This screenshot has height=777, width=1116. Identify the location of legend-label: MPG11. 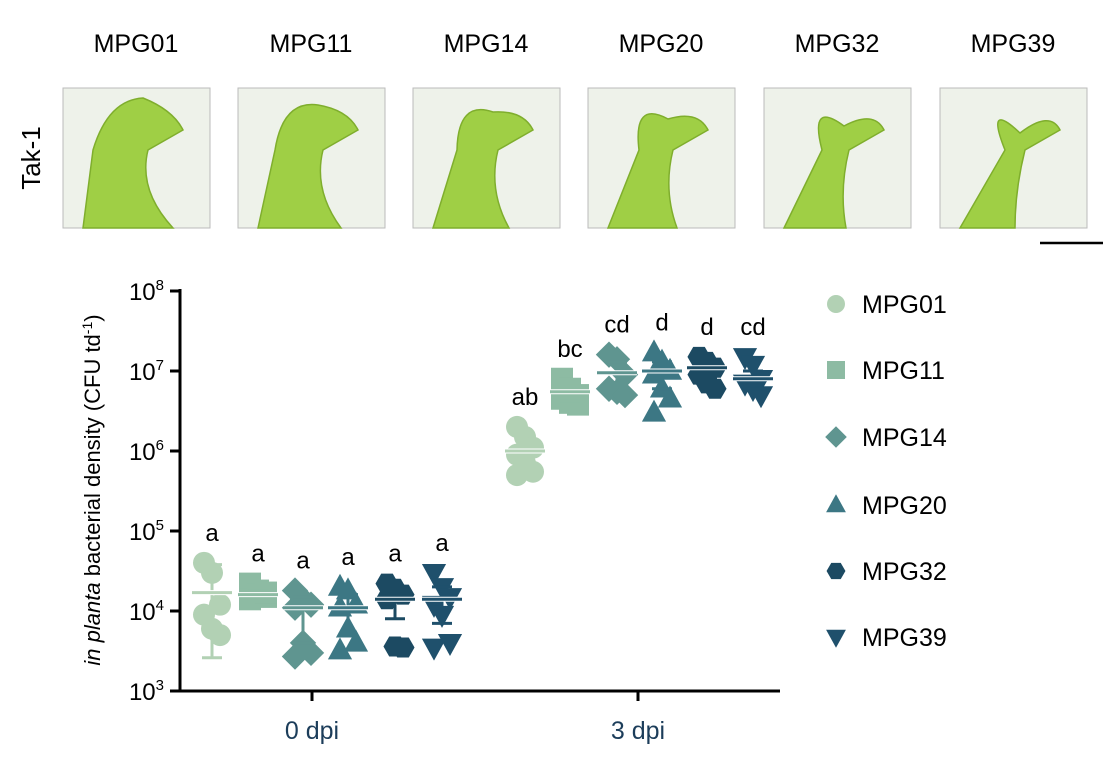
(903, 371).